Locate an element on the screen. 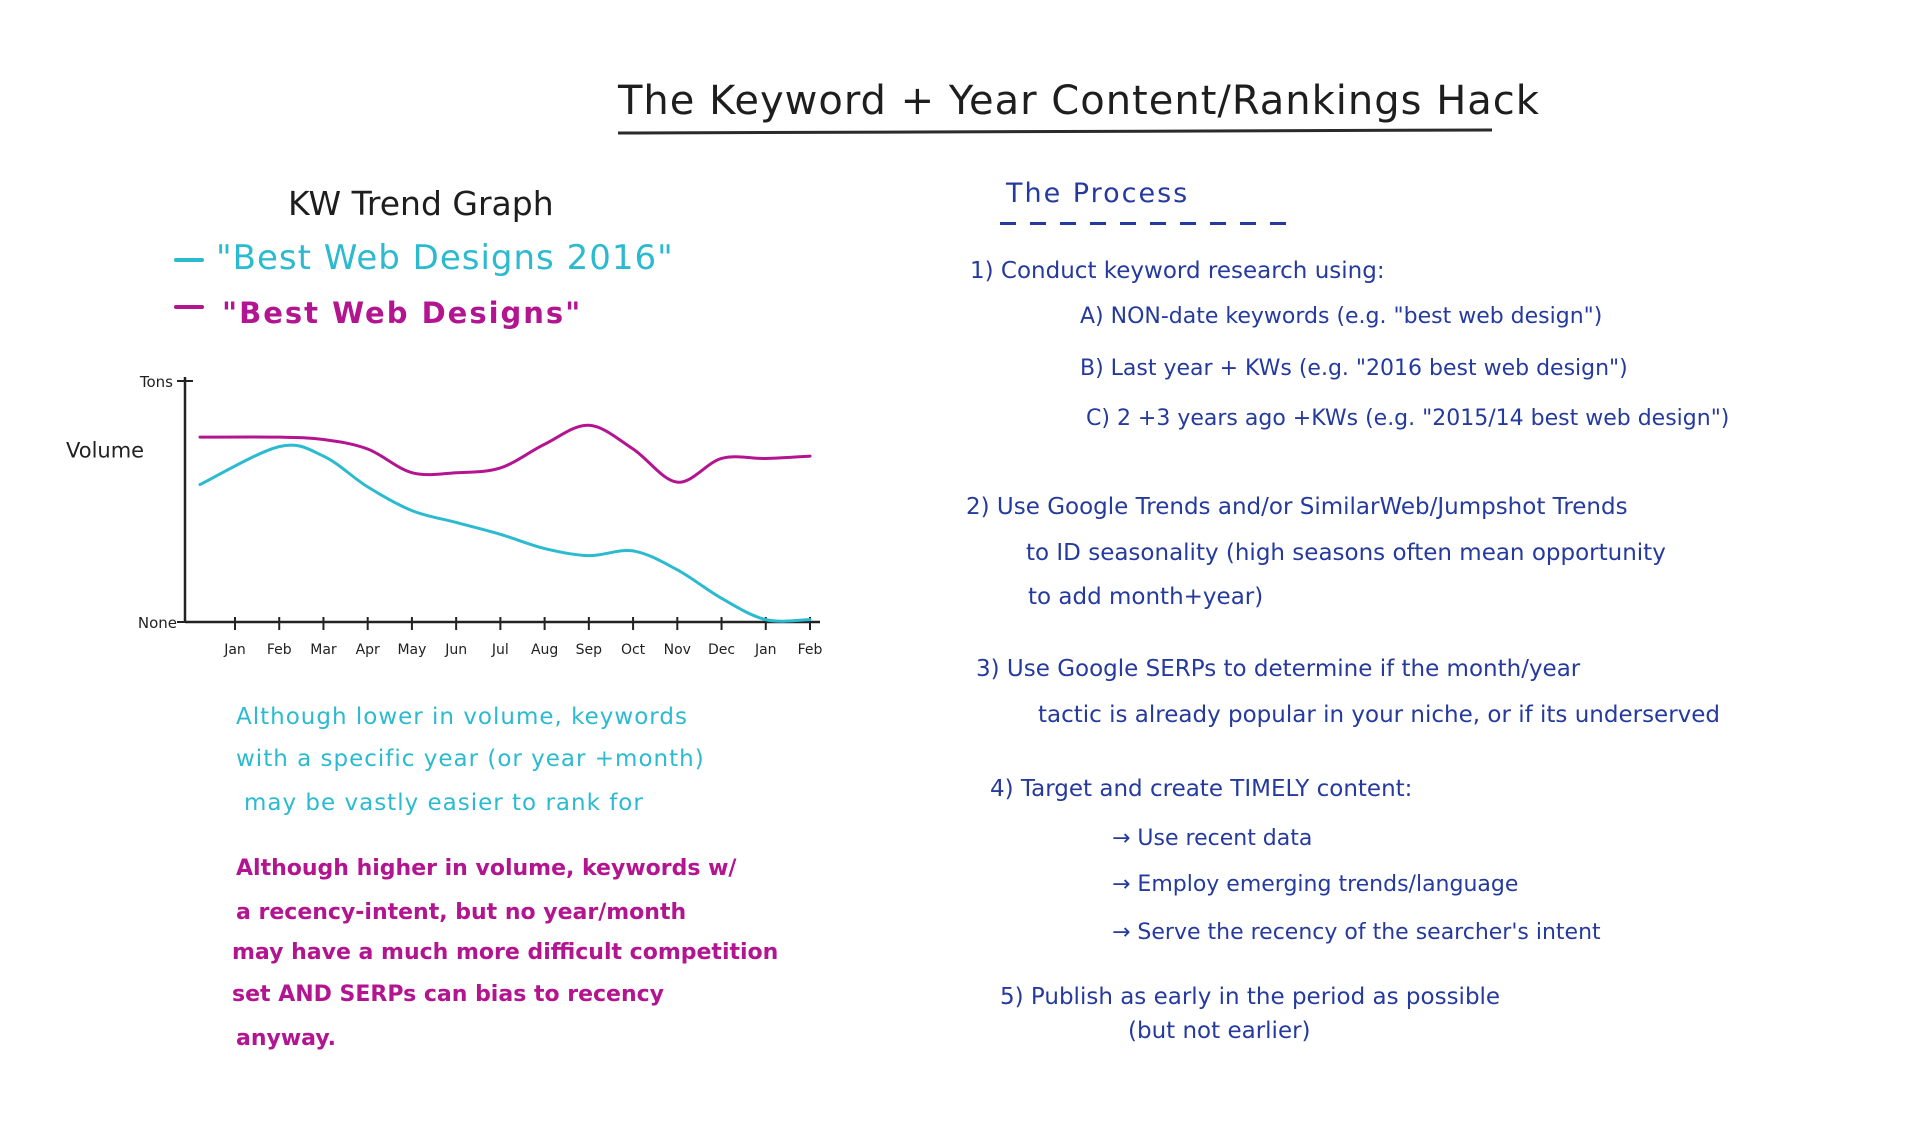  x-tick-label-sep: Sep is located at coordinates (589, 650).